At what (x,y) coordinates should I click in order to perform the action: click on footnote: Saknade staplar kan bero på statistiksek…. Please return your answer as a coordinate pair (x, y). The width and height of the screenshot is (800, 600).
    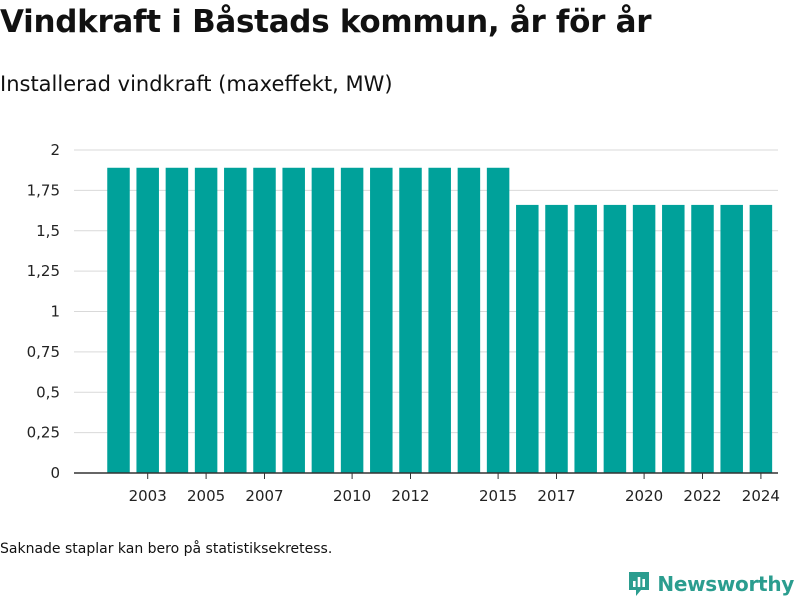
    Looking at the image, I should click on (166, 549).